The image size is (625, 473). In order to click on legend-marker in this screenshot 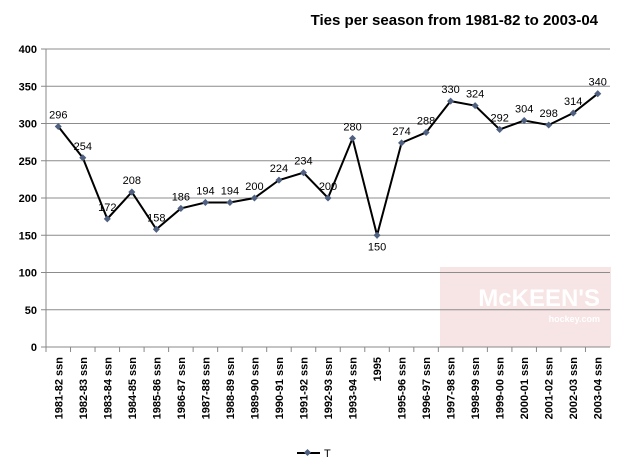, I will do `click(307, 452)`.